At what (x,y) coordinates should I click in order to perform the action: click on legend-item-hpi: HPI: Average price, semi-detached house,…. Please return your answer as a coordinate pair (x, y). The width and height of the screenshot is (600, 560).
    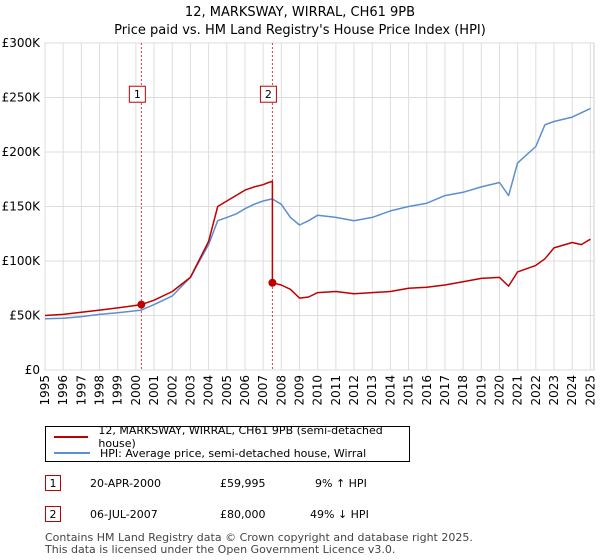
    Looking at the image, I should click on (210, 453).